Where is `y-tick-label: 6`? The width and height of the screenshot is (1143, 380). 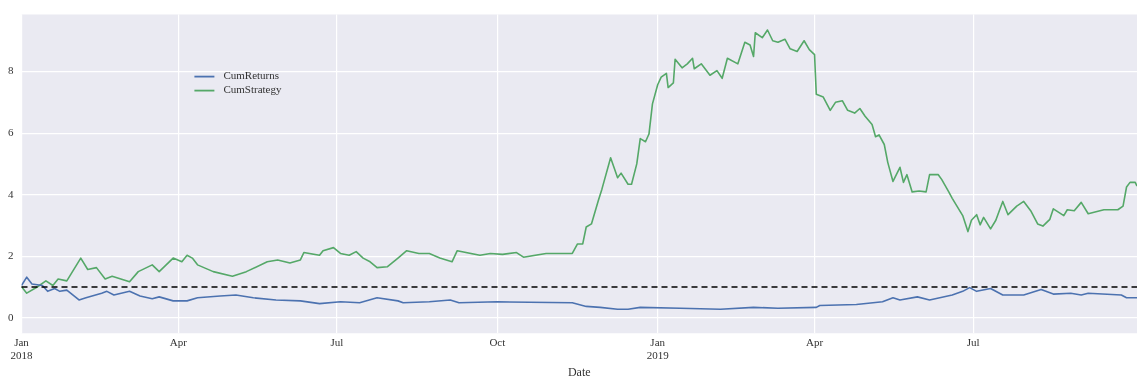
y-tick-label: 6 is located at coordinates (11, 132).